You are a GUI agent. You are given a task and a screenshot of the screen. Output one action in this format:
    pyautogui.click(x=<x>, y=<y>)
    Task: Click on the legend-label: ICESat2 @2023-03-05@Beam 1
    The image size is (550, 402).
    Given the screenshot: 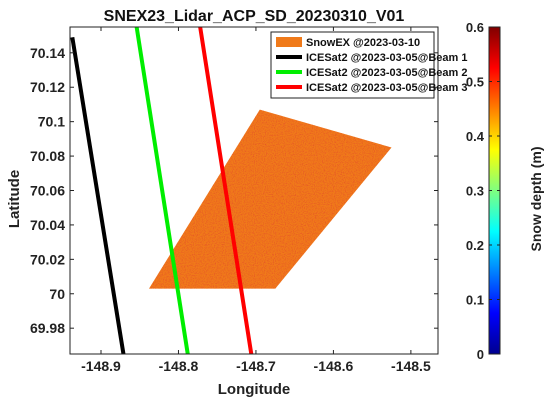 What is the action you would take?
    pyautogui.click(x=386, y=58)
    